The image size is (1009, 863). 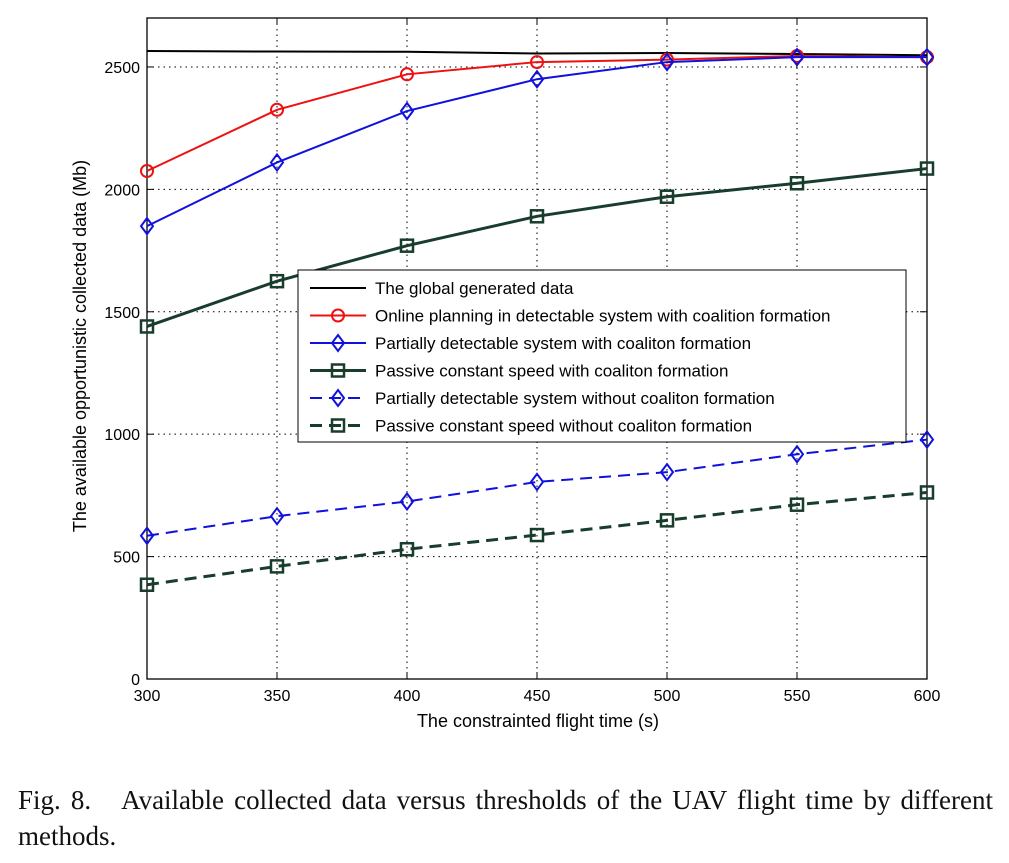 I want to click on y-tick-label: 2000, so click(x=122, y=190).